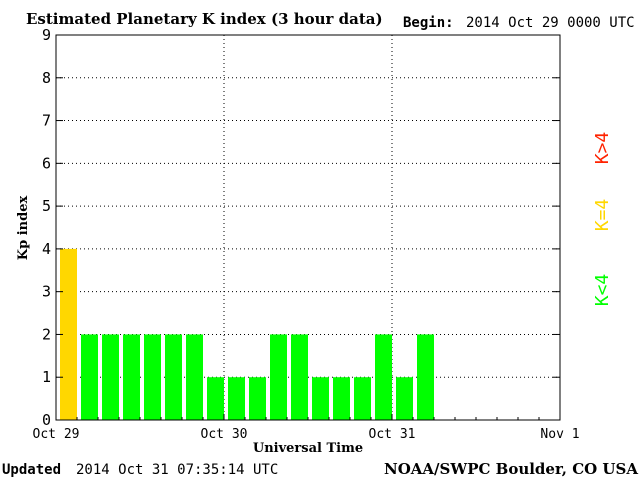  I want to click on y-tick-label: 2, so click(46, 334).